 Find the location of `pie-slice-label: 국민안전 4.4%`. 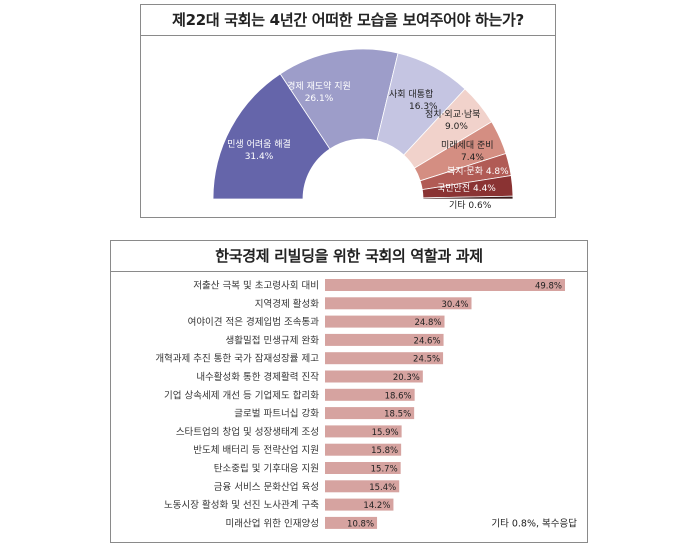

pie-slice-label: 국민안전 4.4% is located at coordinates (466, 188).